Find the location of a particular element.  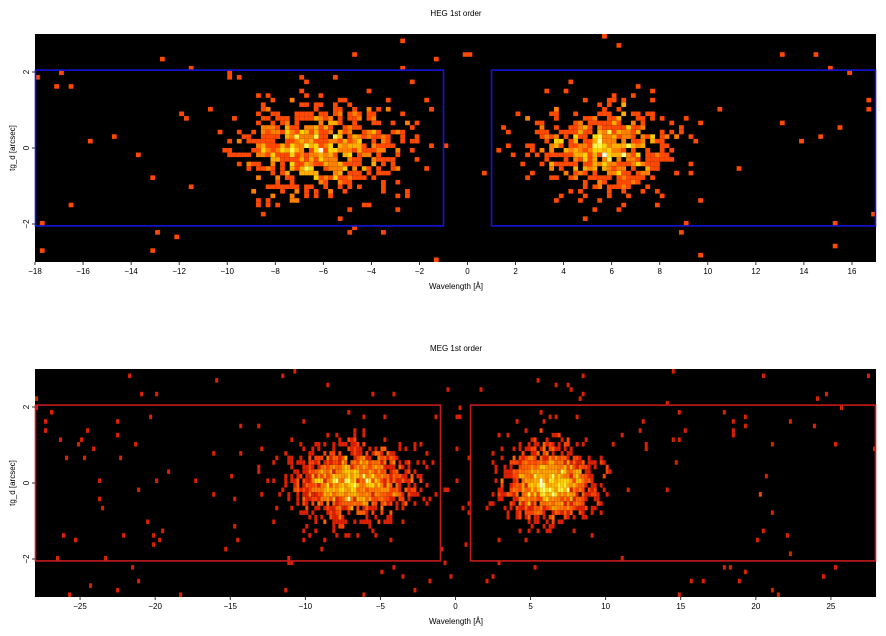

x-tick-label: −2 is located at coordinates (420, 271).